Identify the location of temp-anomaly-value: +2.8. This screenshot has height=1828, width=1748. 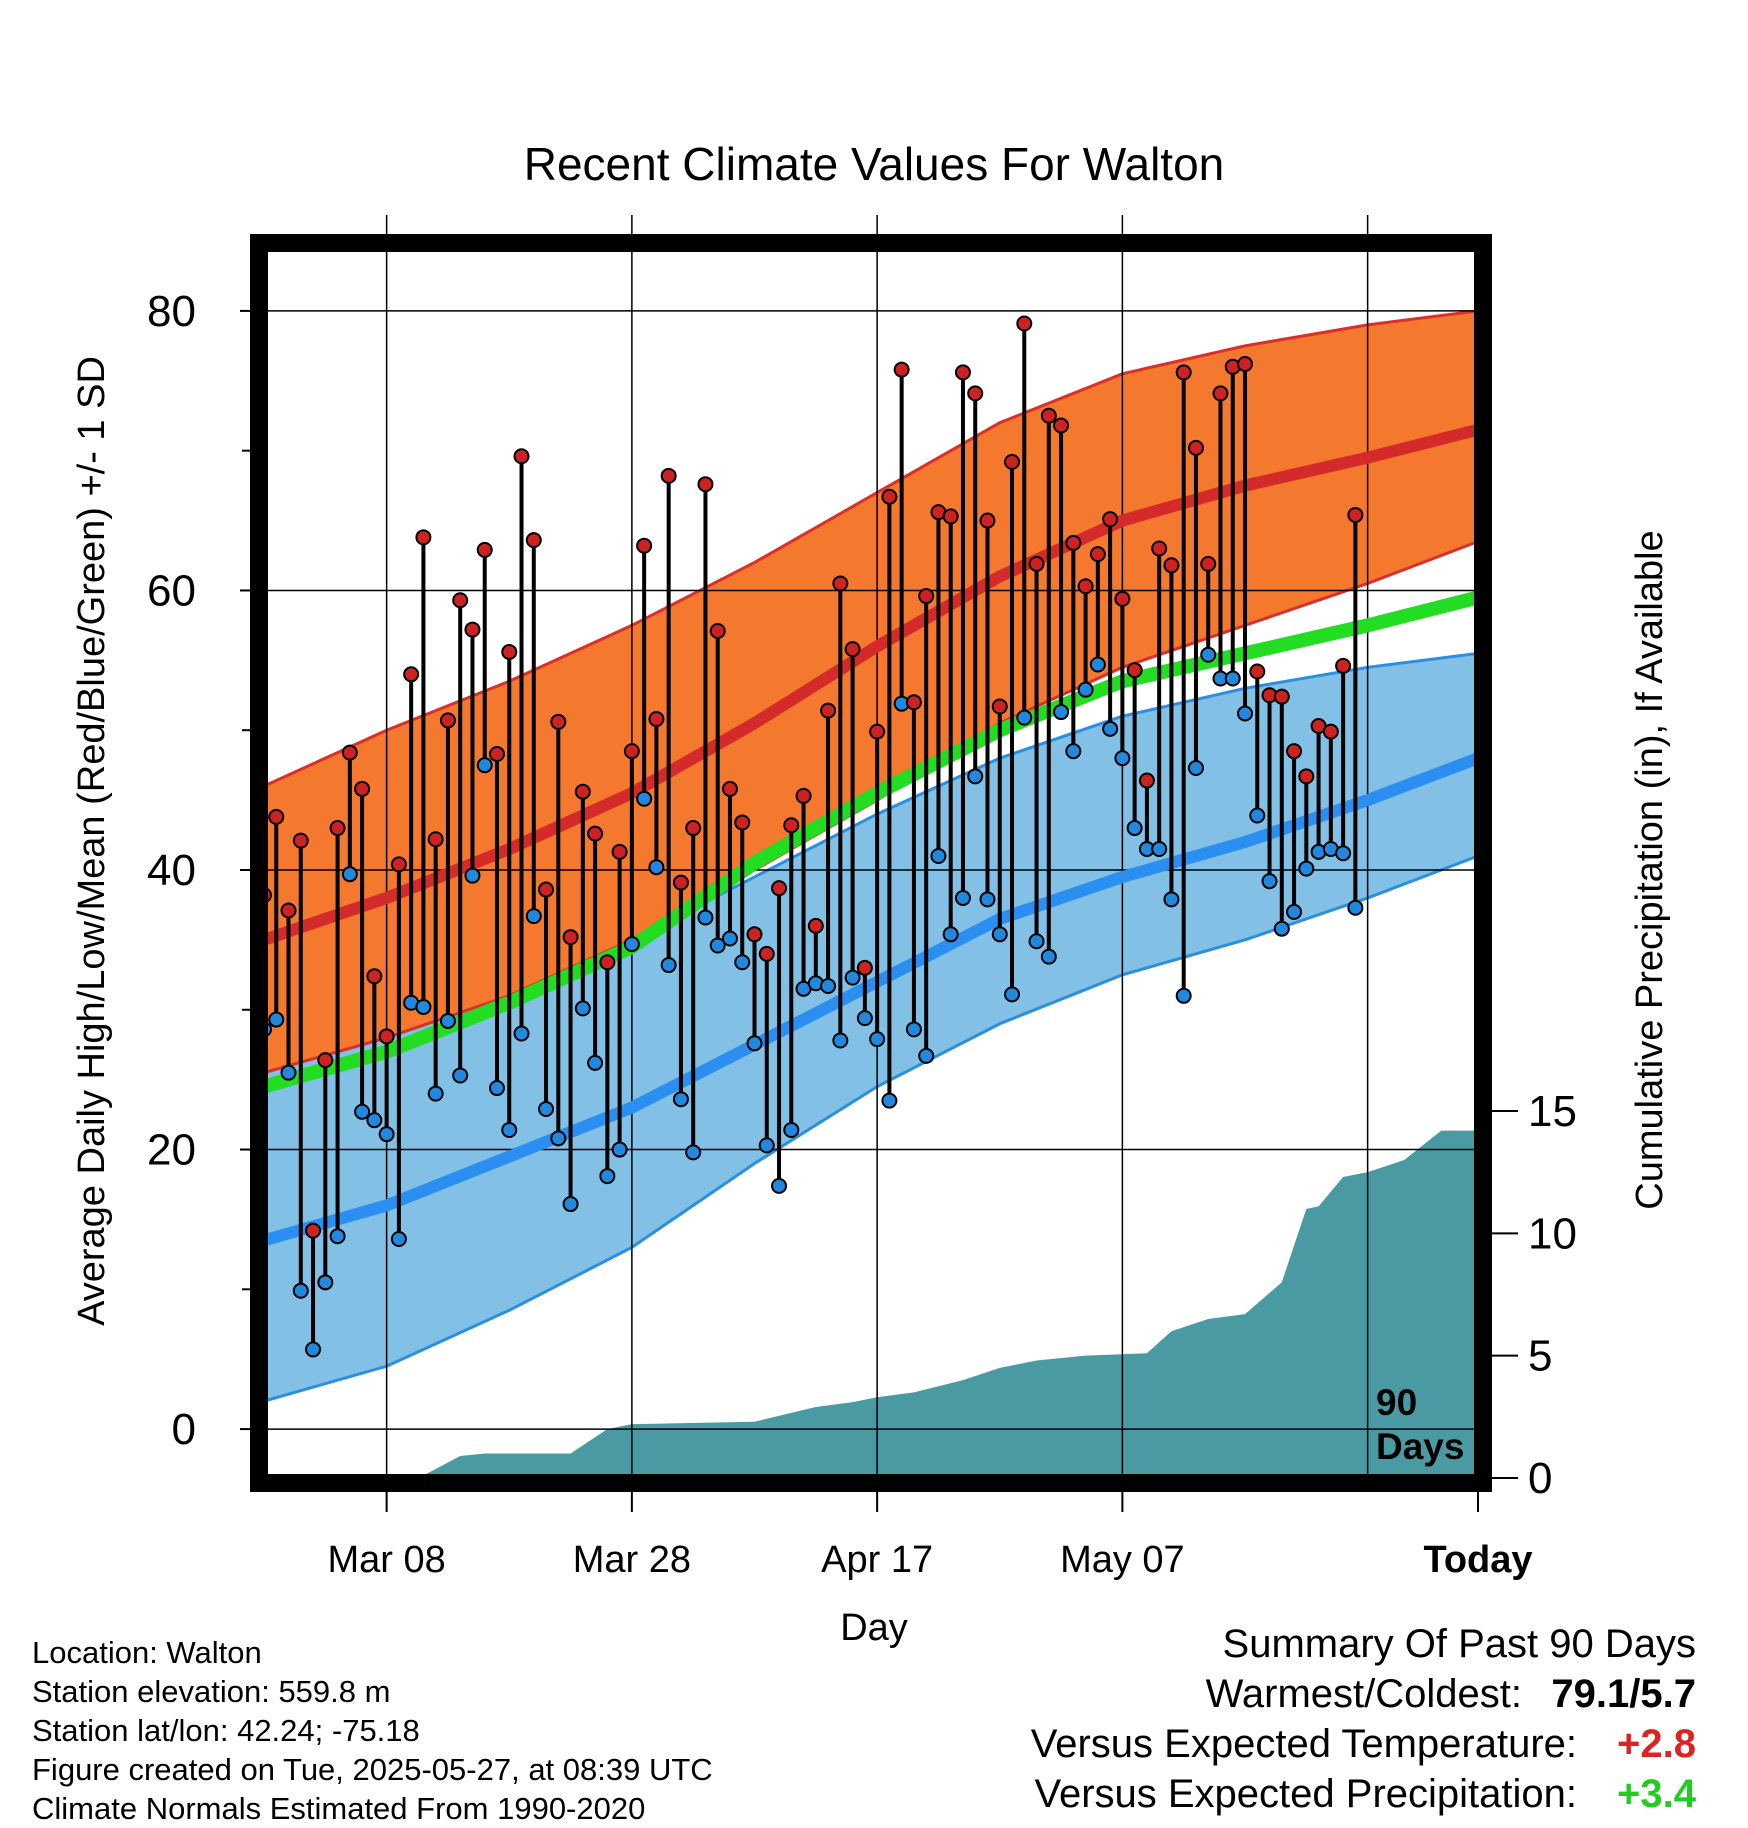
(1656, 1744).